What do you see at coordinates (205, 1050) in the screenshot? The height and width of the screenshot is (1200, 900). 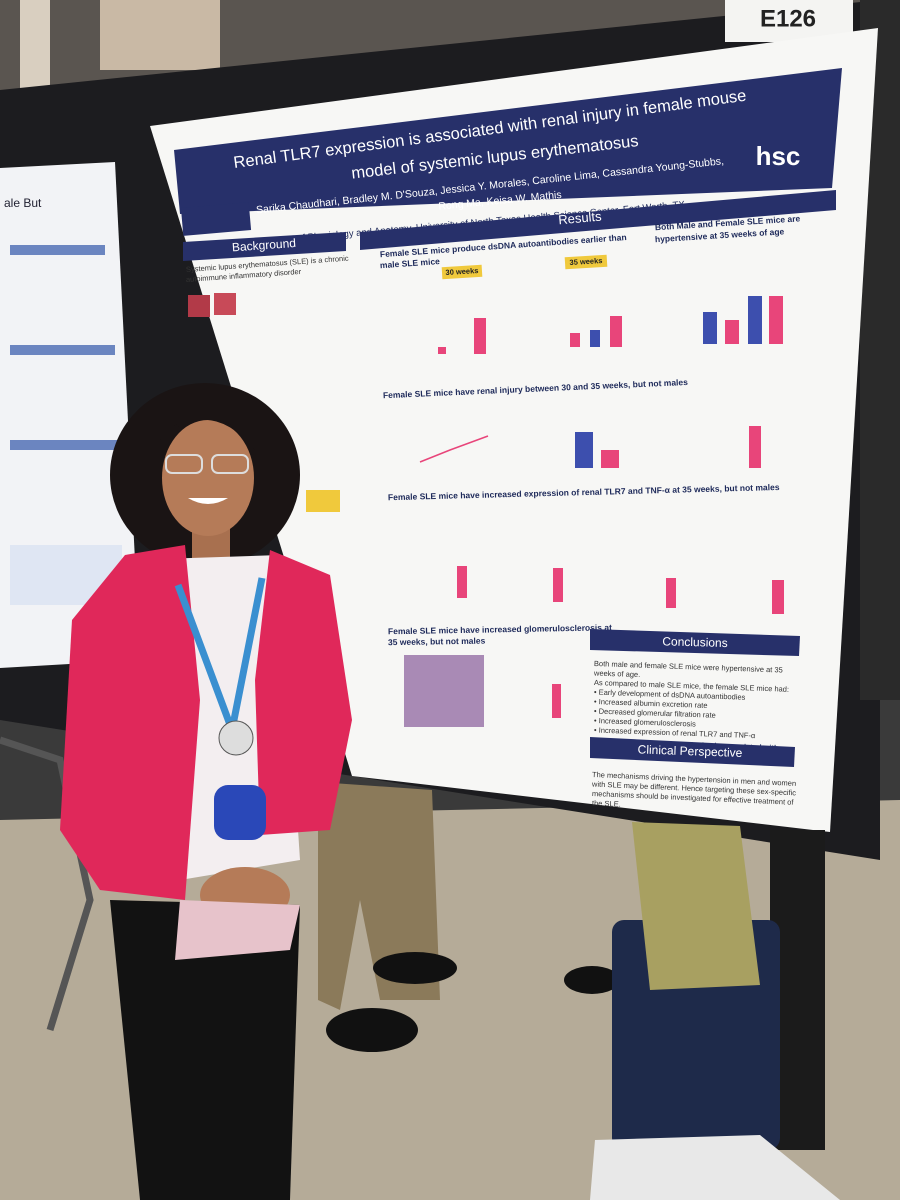 I see `trousers` at bounding box center [205, 1050].